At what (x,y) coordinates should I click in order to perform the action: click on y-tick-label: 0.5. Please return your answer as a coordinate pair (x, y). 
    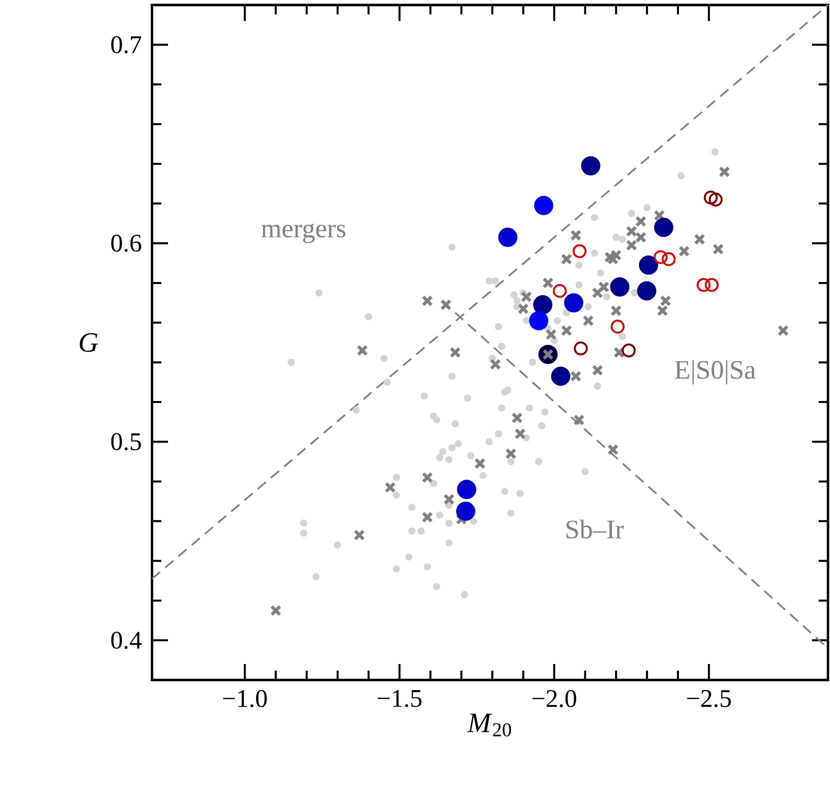
    Looking at the image, I should click on (126, 441).